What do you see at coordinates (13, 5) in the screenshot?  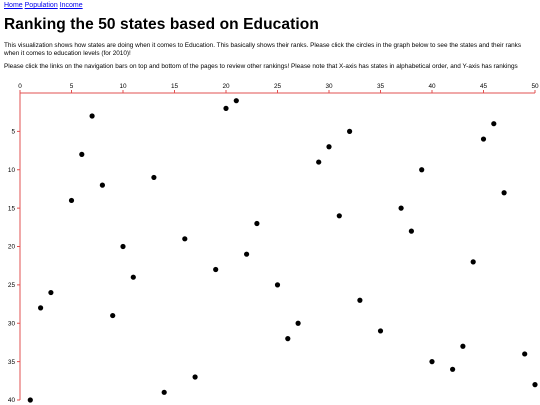 I see `nav-link-home: Home` at bounding box center [13, 5].